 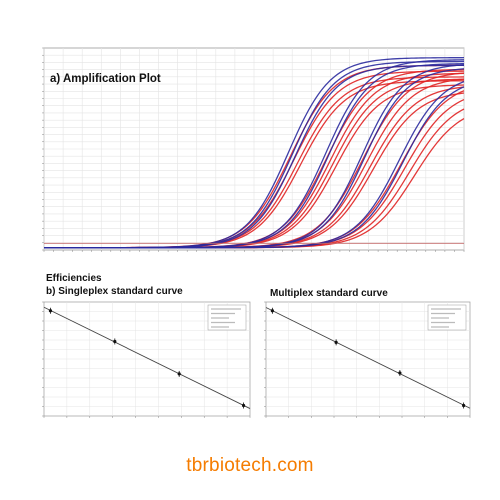 What do you see at coordinates (114, 291) in the screenshot?
I see `singleplex-title: b) Singleplex standard curve` at bounding box center [114, 291].